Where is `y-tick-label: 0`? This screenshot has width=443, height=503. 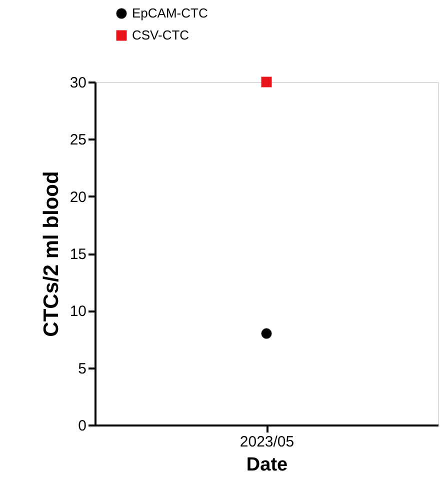 y-tick-label: 0 is located at coordinates (82, 426).